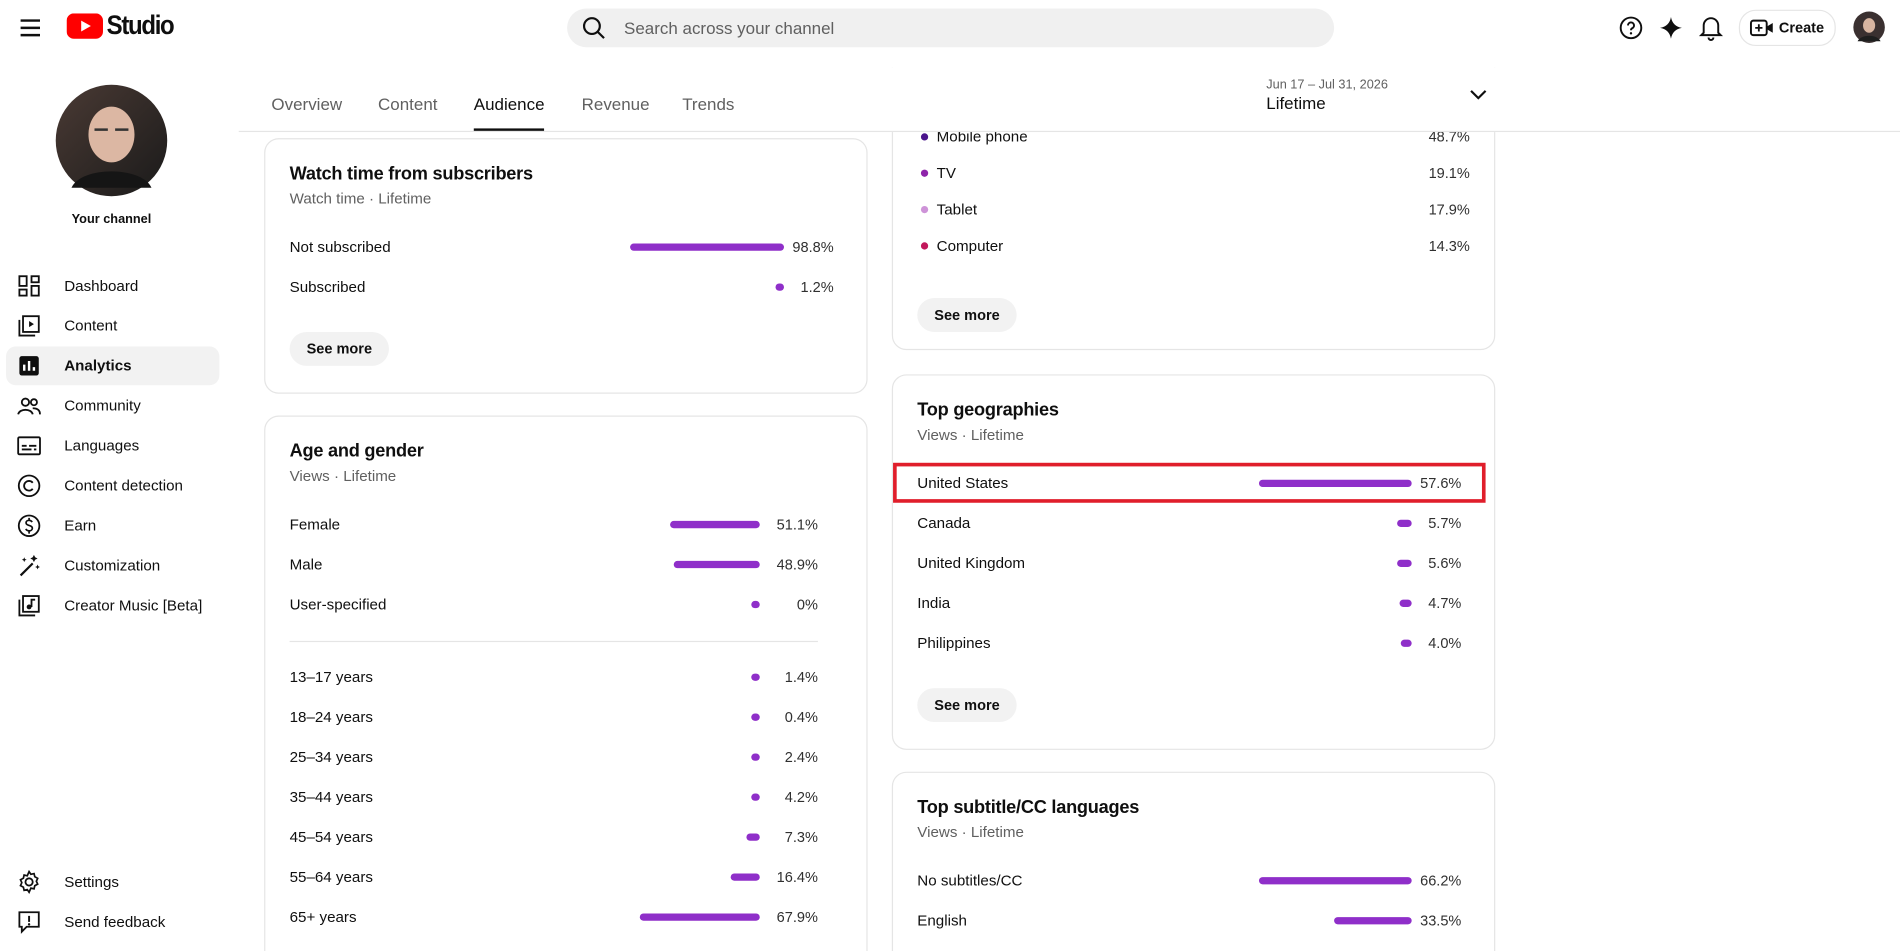 The image size is (1900, 951). What do you see at coordinates (360, 199) in the screenshot?
I see `card-subtitle: Watch time · Lifetime` at bounding box center [360, 199].